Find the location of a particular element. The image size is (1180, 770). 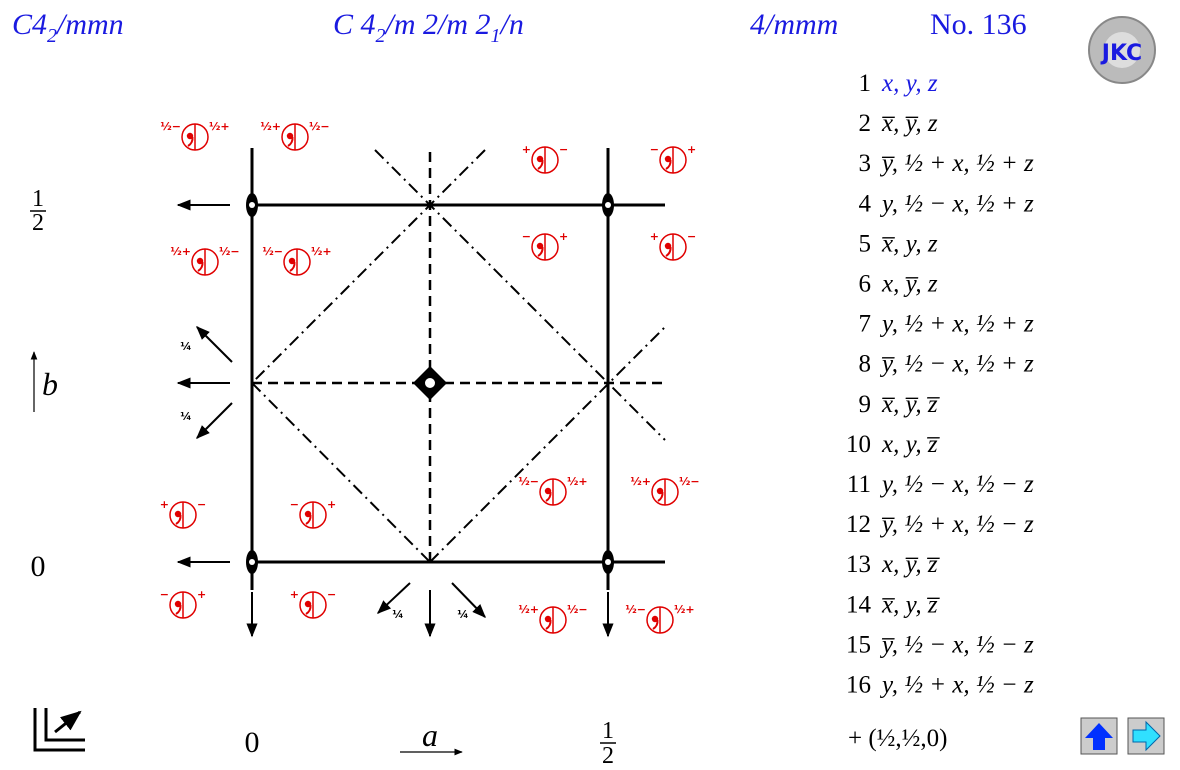

coord-number: 16 is located at coordinates (858, 685).